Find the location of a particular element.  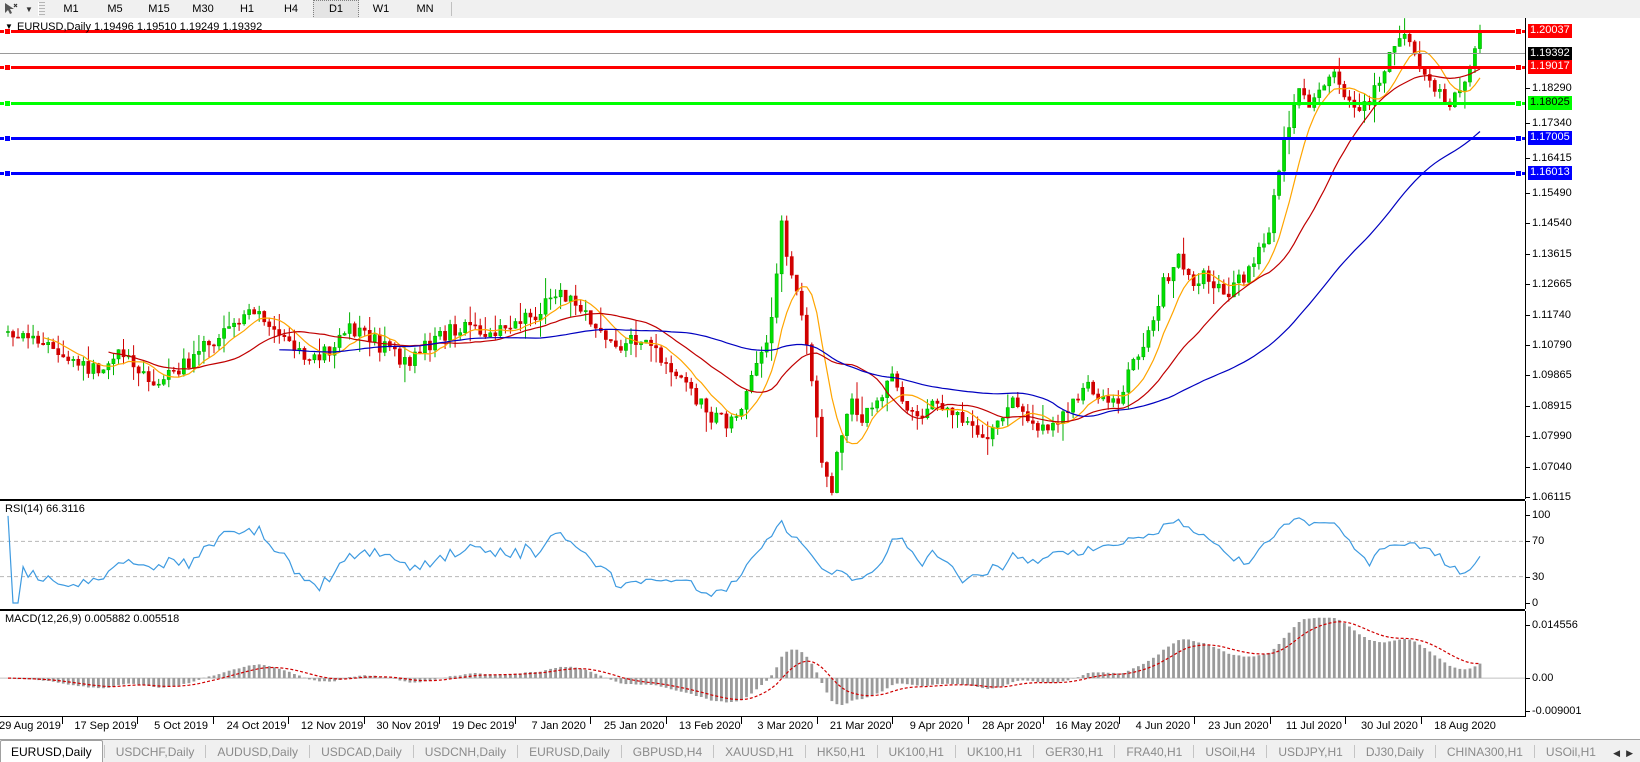

price-label-1.18025: 1.18025 is located at coordinates (1550, 103).